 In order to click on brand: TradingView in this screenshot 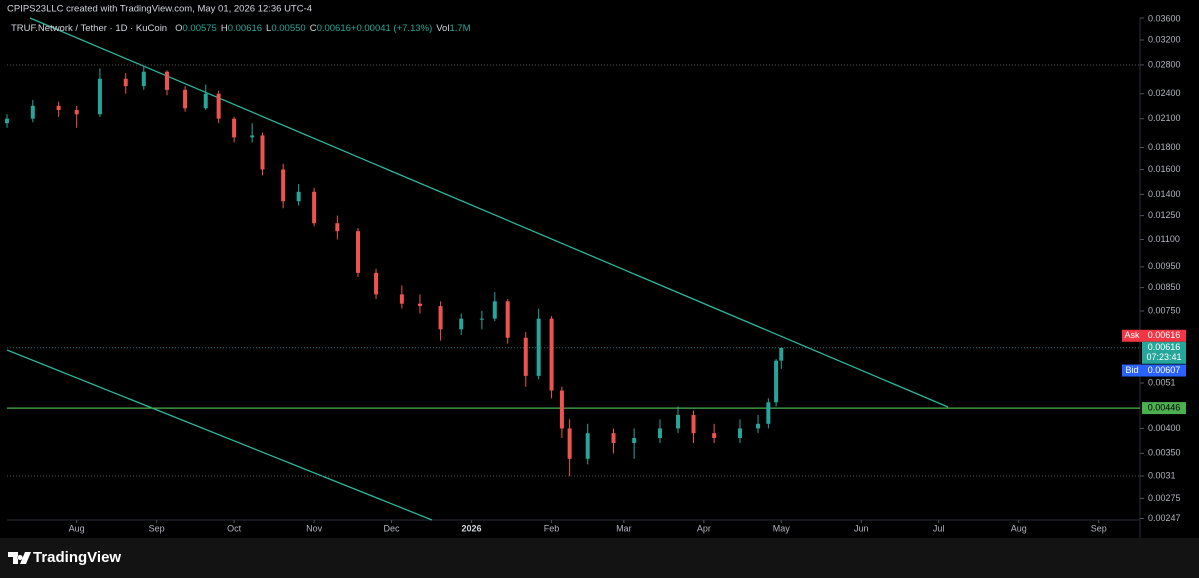, I will do `click(77, 557)`.